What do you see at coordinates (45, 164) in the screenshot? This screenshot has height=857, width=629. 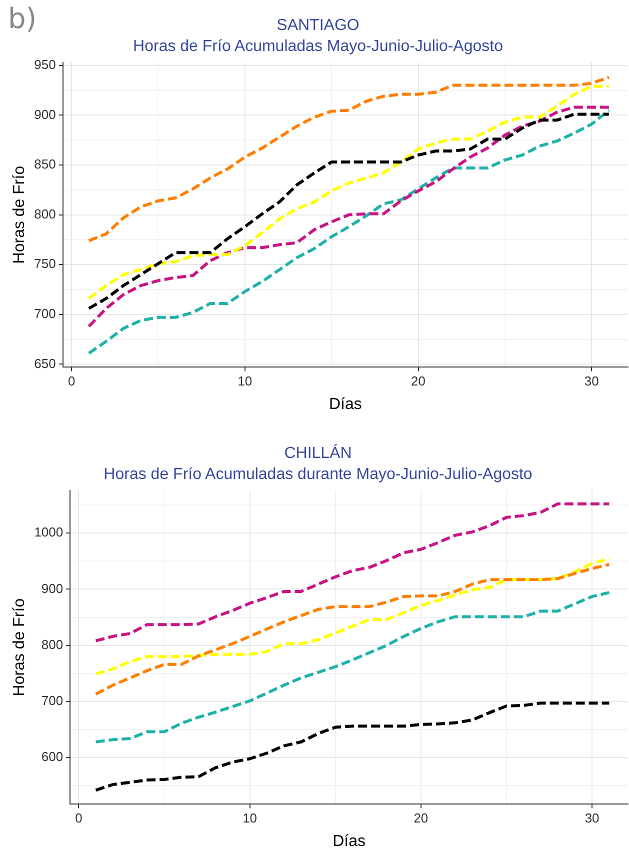 I see `y-tick-label: 850` at bounding box center [45, 164].